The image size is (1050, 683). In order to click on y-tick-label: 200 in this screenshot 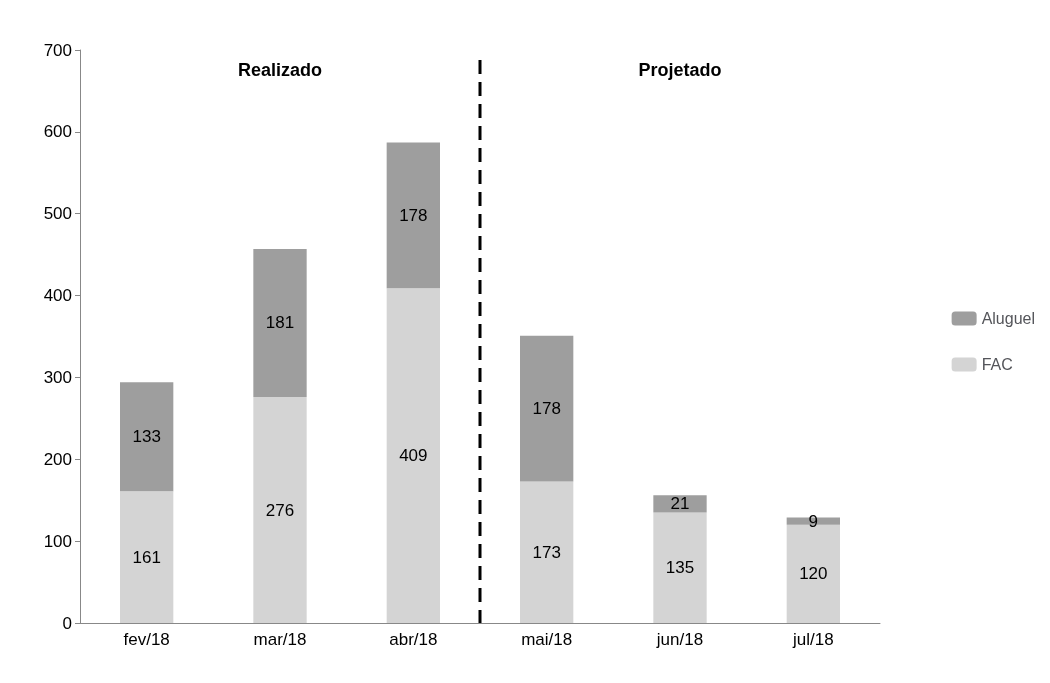, I will do `click(57, 459)`.